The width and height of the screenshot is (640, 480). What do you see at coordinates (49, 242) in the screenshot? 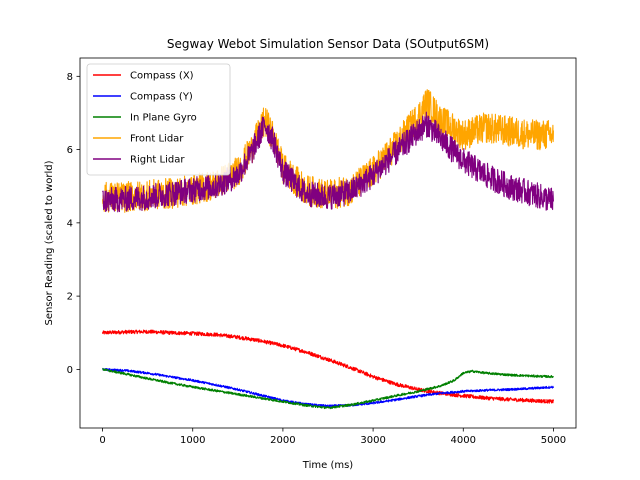
I see `y-axis-label: Sensor Reading (scaled to world)` at bounding box center [49, 242].